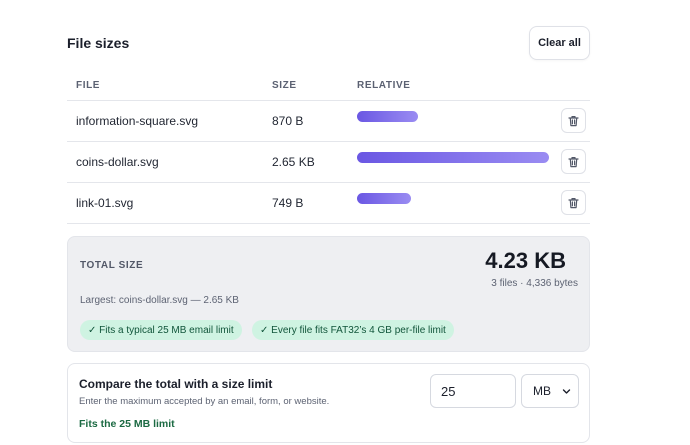  What do you see at coordinates (127, 424) in the screenshot?
I see `size-limit-status: Fits the 25 MB limit` at bounding box center [127, 424].